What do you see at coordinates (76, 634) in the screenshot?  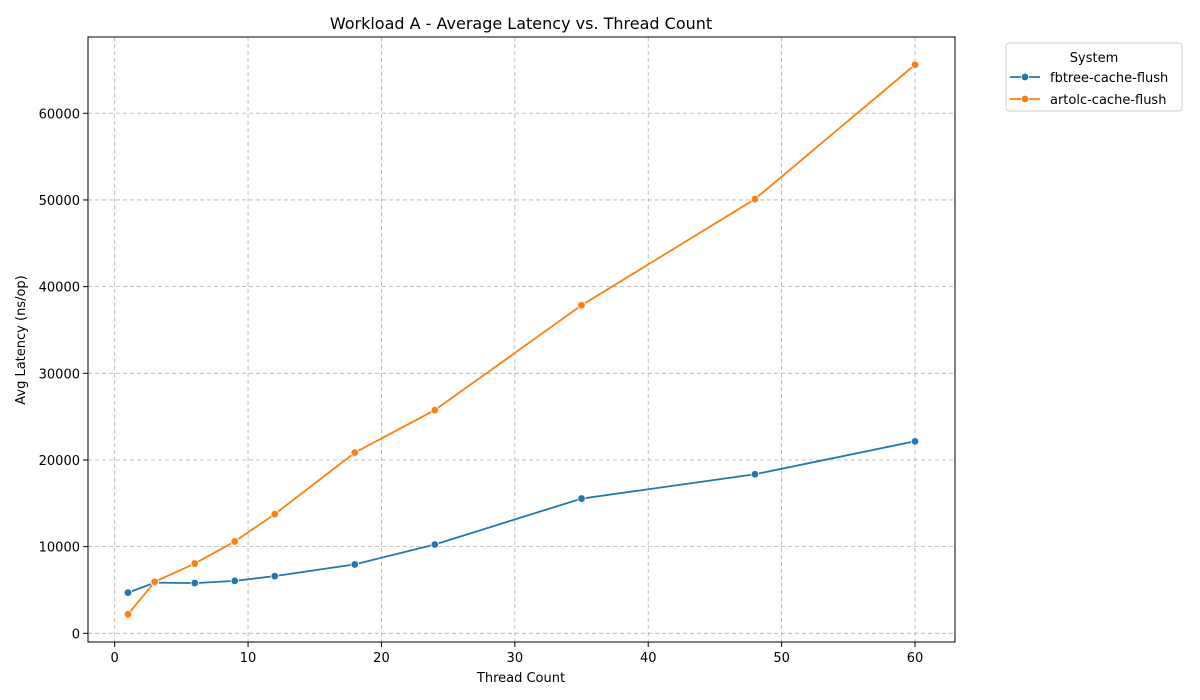 I see `y-tick-label: 0` at bounding box center [76, 634].